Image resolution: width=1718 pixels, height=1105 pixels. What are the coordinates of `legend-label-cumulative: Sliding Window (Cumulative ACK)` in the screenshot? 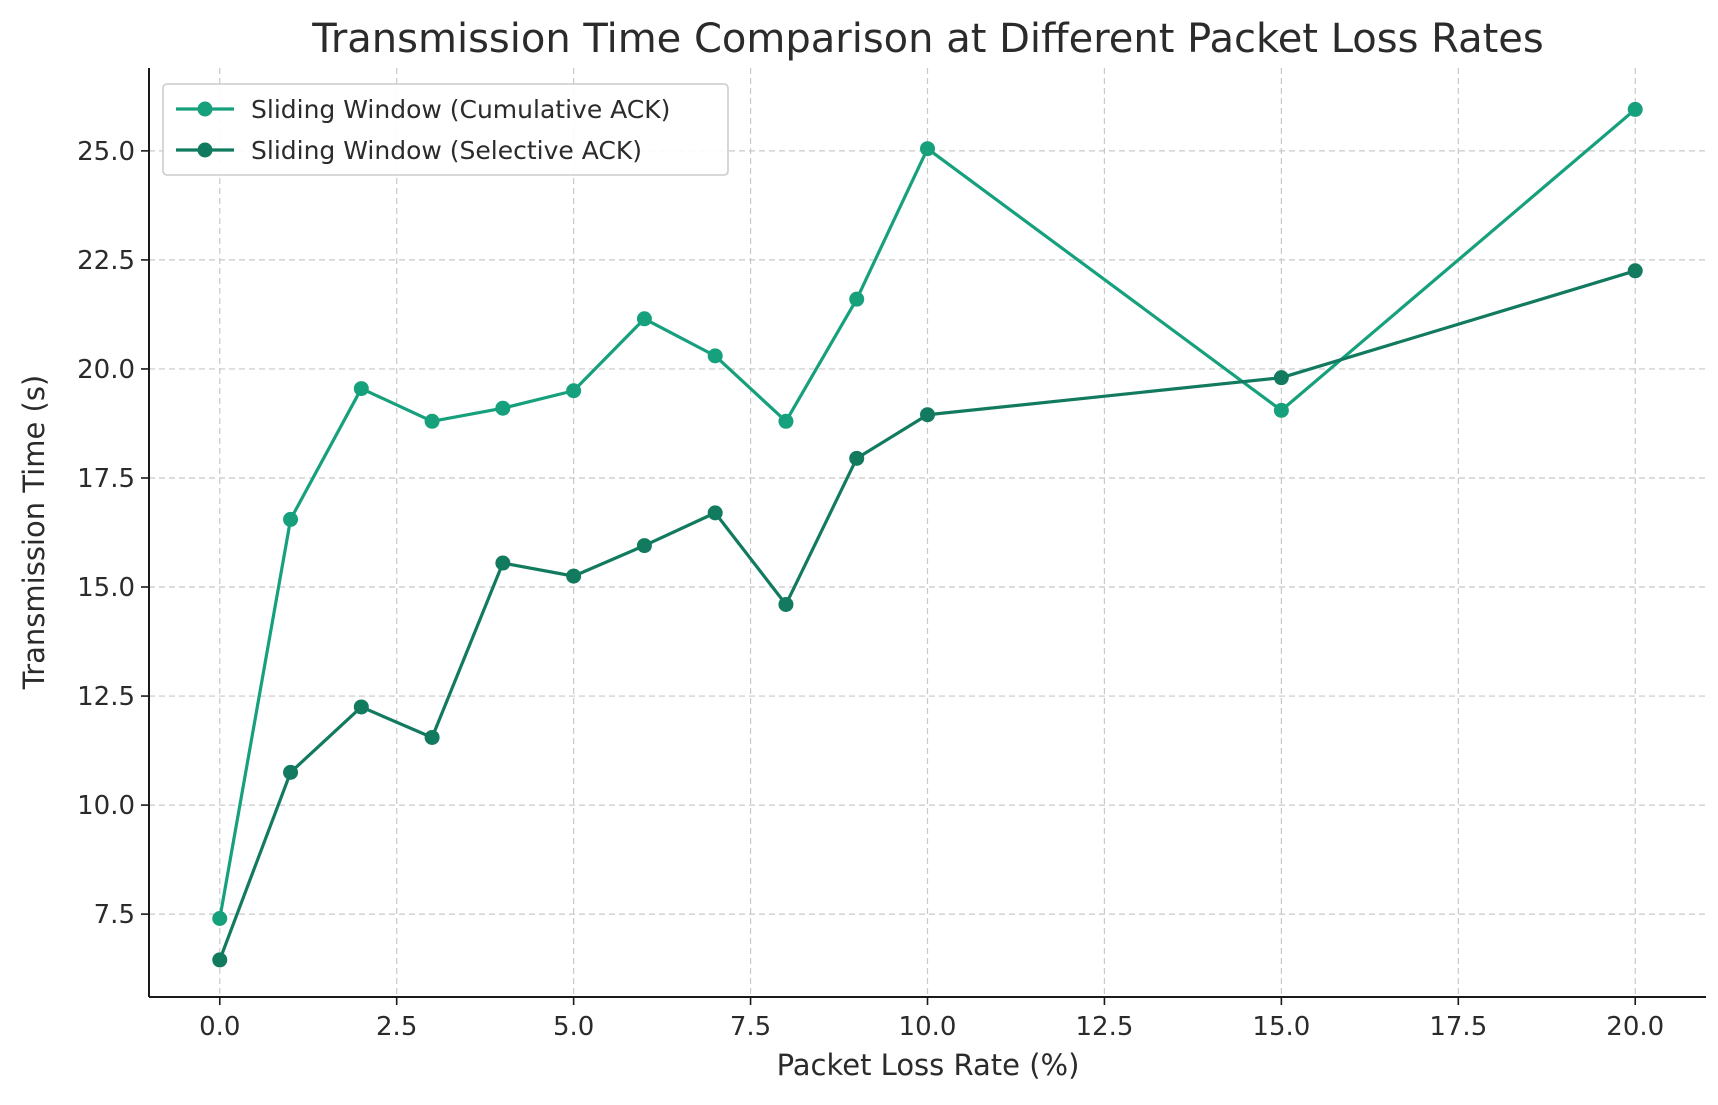 It's located at (460, 109).